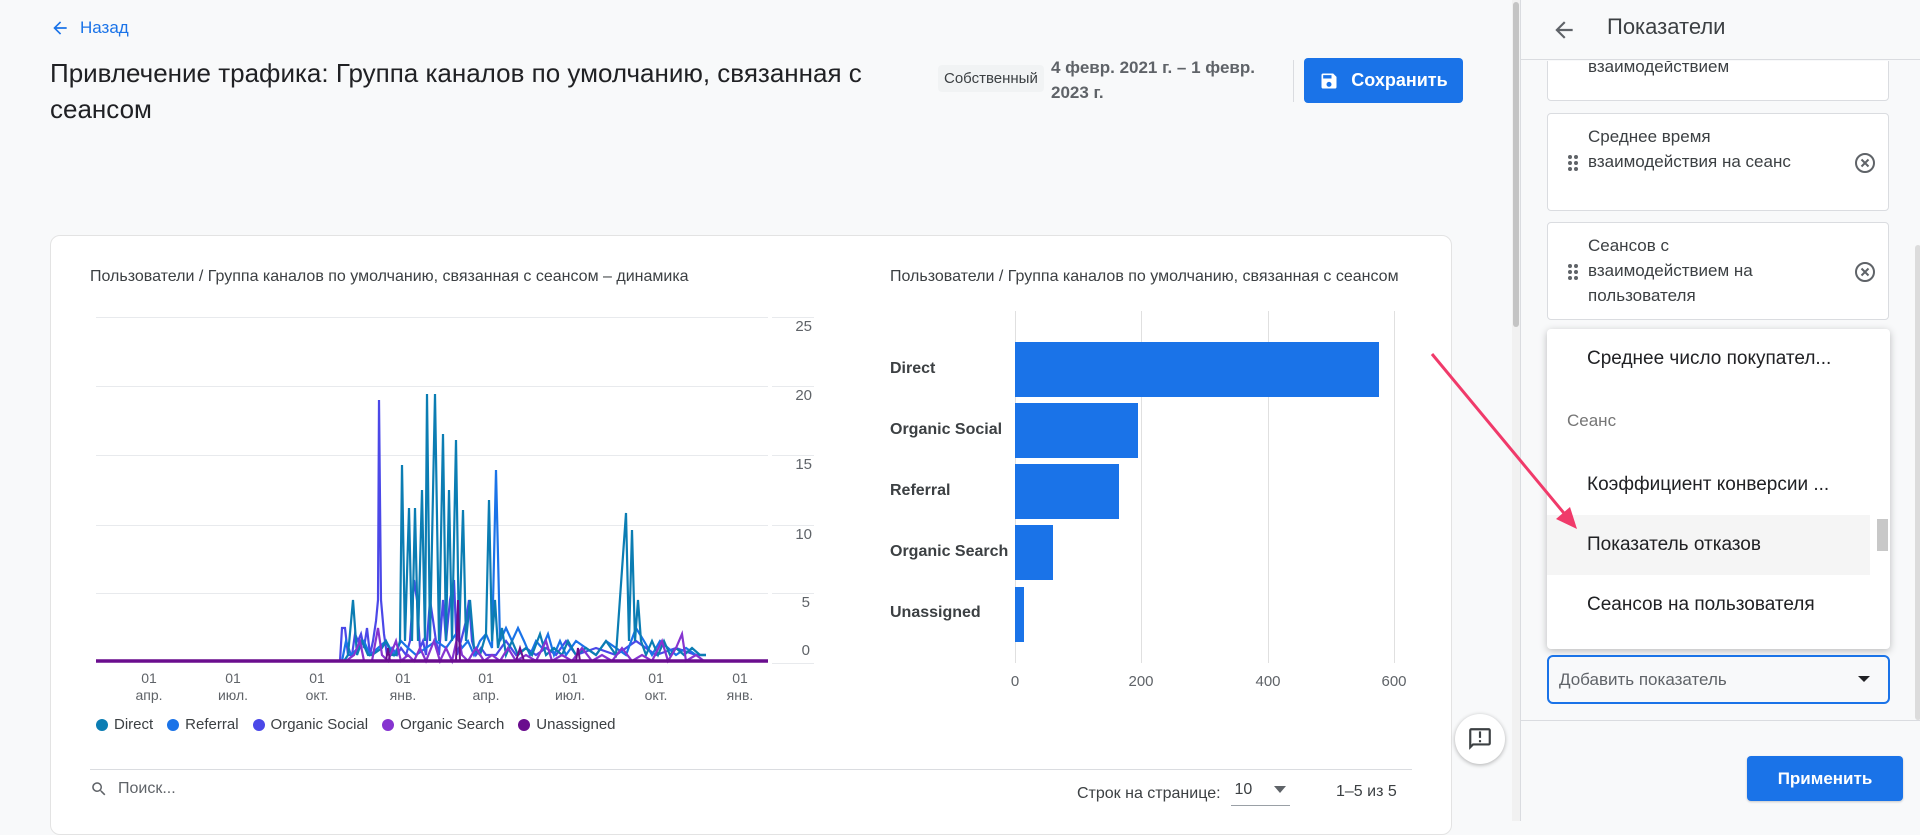  What do you see at coordinates (567, 724) in the screenshot?
I see `legend-item-unassigned: Unassigned` at bounding box center [567, 724].